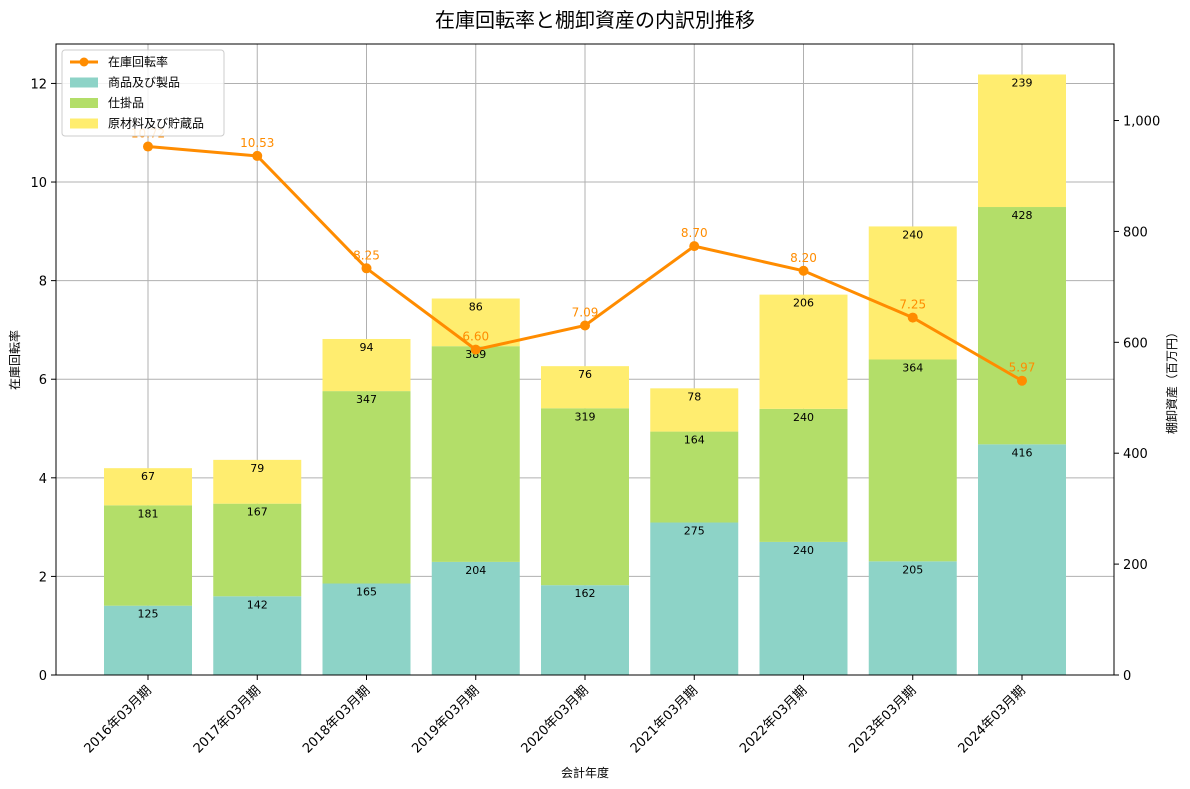  What do you see at coordinates (366, 255) in the screenshot?
I see `turnover-value-label: 8.25` at bounding box center [366, 255].